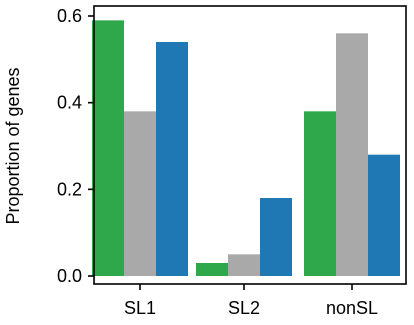  Describe the element at coordinates (140, 308) in the screenshot. I see `x-tick-label: SL1` at that location.